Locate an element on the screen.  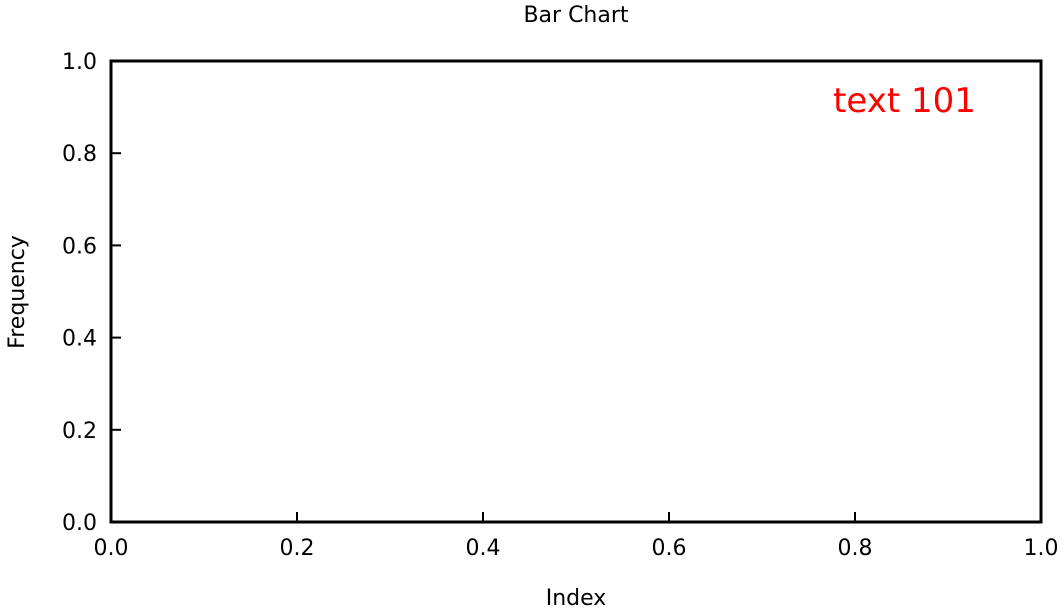
y-tick-label: 0.2 is located at coordinates (79, 431).